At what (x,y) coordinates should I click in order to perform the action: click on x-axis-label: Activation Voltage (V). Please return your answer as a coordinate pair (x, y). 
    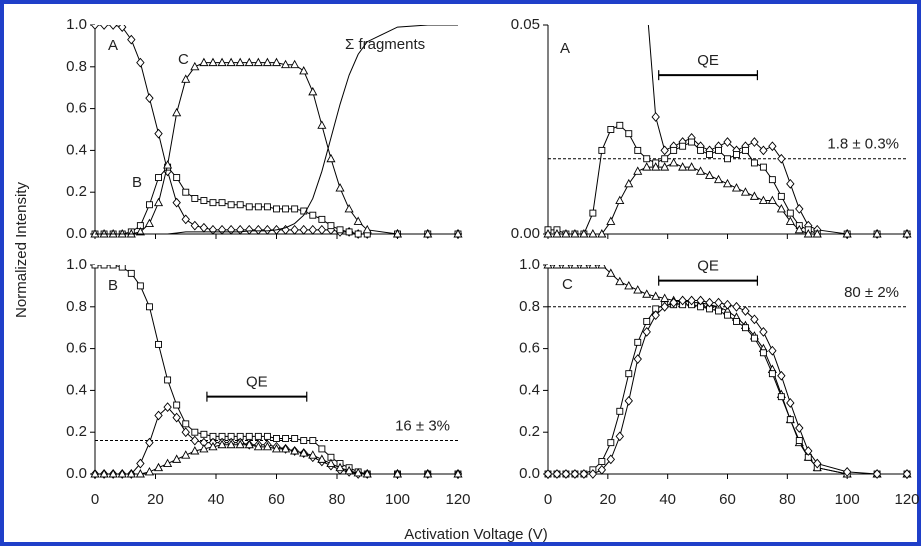
    Looking at the image, I should click on (475, 534).